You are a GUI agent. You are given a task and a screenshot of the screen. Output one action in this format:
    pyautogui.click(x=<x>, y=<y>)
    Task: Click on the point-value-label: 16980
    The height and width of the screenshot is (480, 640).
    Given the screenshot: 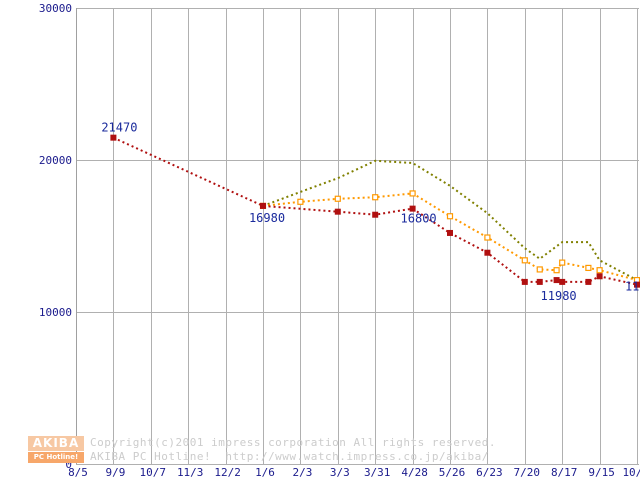 What is the action you would take?
    pyautogui.click(x=267, y=218)
    